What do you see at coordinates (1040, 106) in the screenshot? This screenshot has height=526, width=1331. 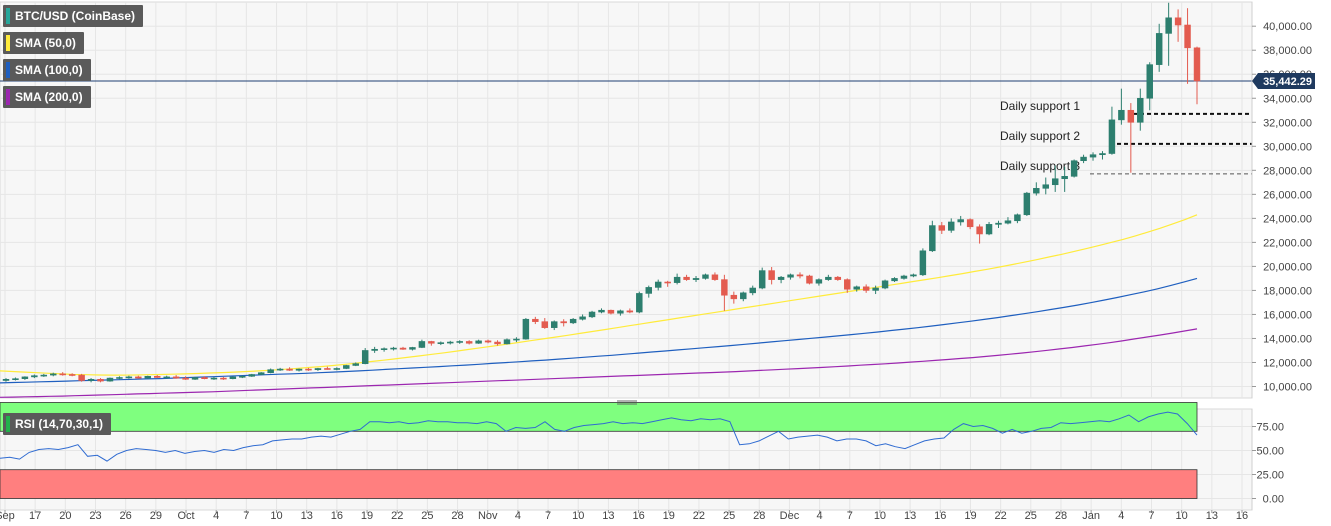 I see `support-label: Daily support 1` at bounding box center [1040, 106].